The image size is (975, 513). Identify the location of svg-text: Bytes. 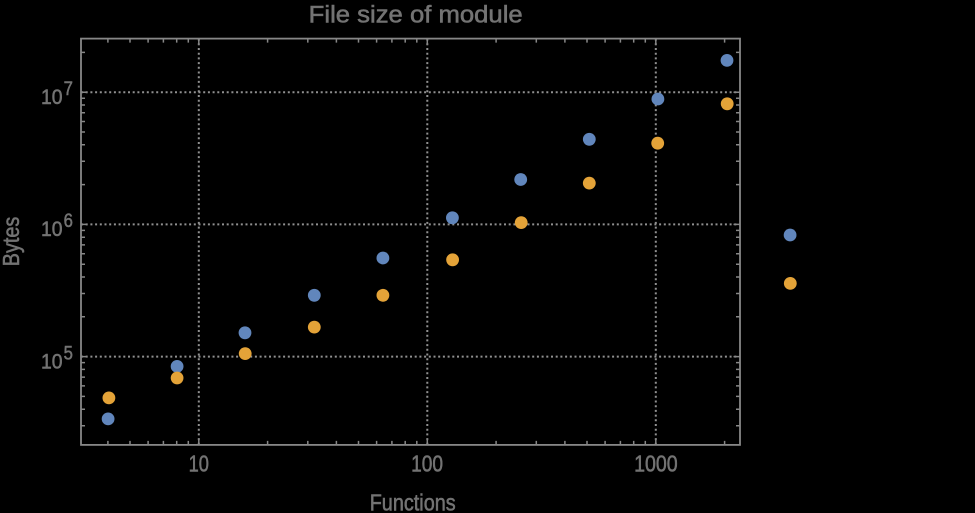
(12, 241).